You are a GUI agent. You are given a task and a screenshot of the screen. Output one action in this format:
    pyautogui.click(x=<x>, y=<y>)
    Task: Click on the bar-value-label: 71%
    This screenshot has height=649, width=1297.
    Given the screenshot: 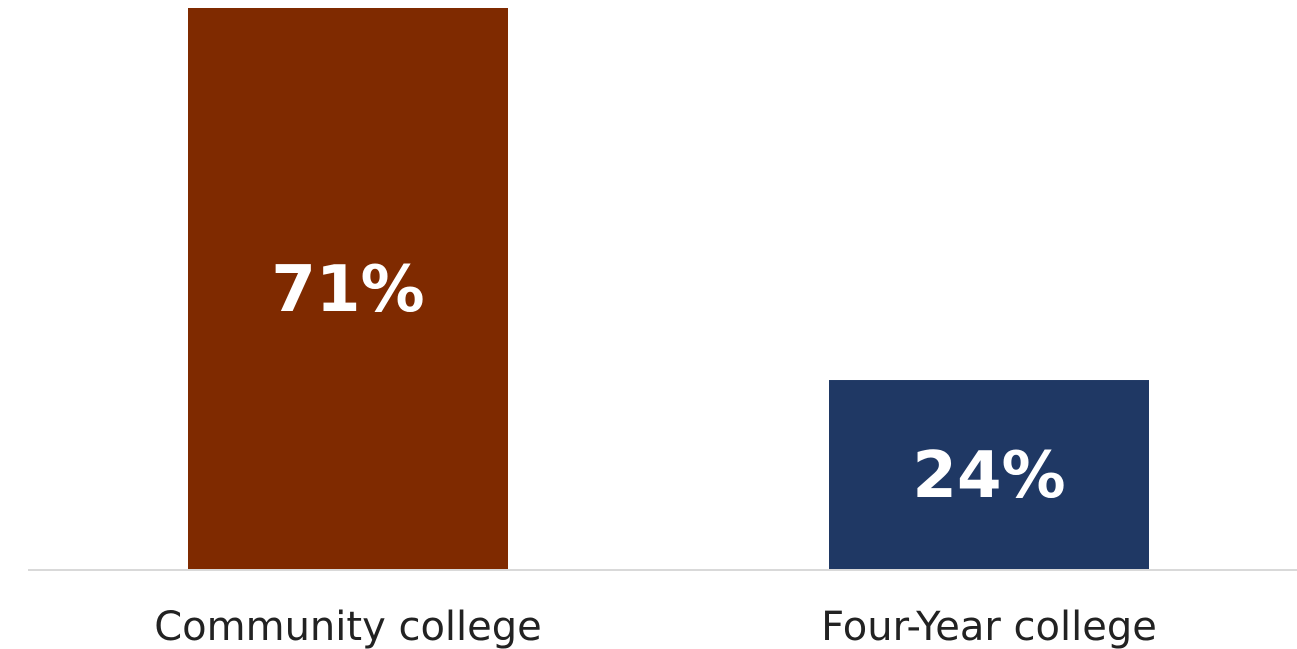 What is the action you would take?
    pyautogui.click(x=347, y=290)
    